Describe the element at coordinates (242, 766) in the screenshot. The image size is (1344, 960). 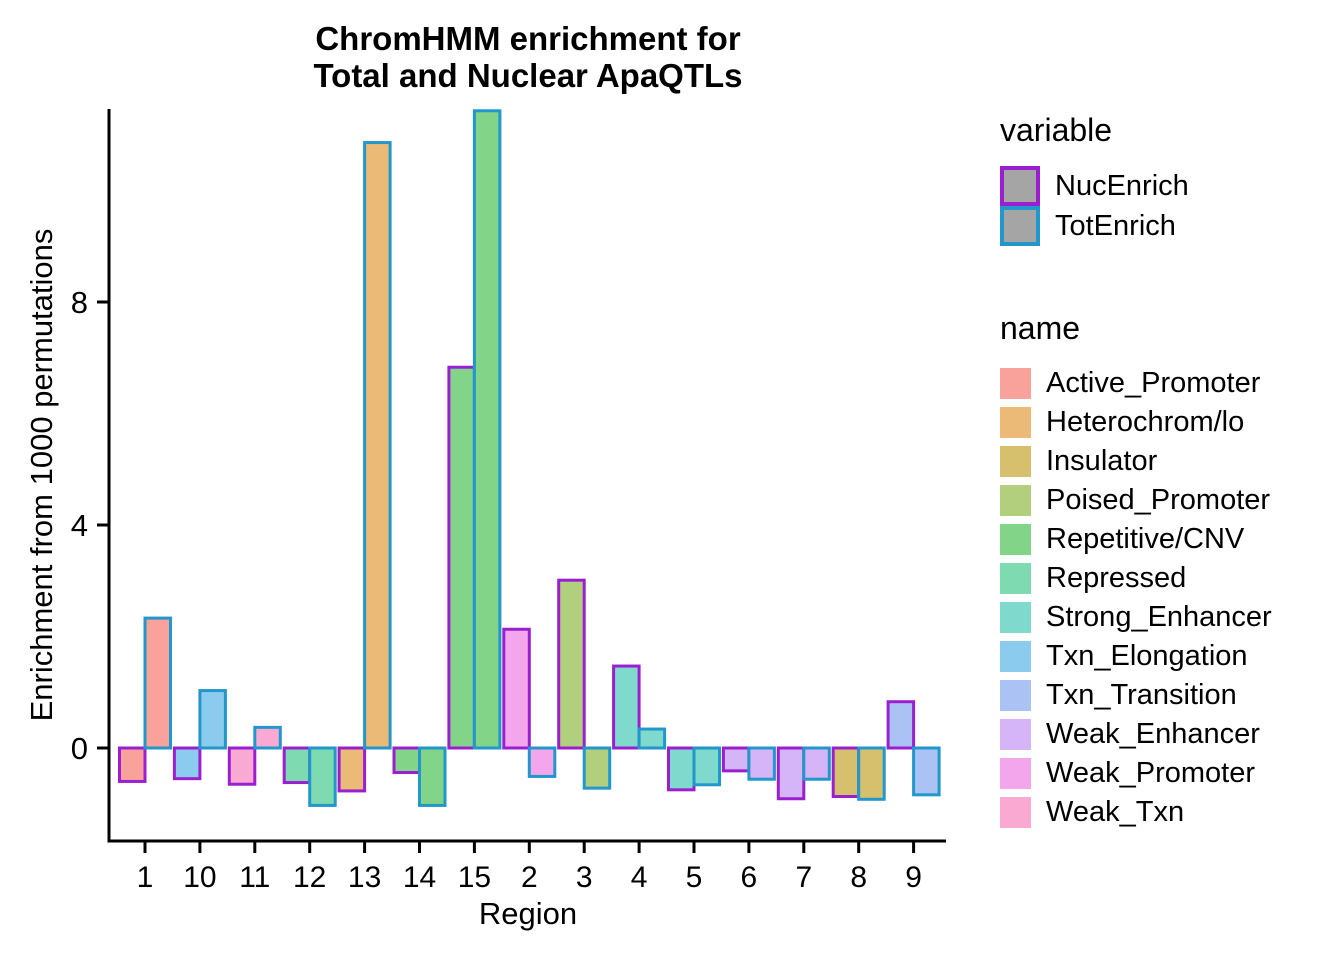
I see `bar-region-11-nucenrich` at that location.